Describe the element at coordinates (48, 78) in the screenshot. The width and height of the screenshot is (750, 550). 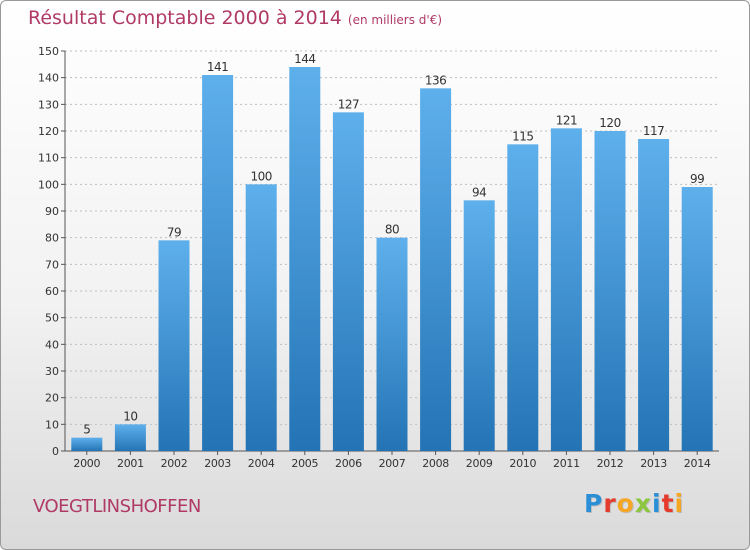
I see `y-tick-label: 140` at that location.